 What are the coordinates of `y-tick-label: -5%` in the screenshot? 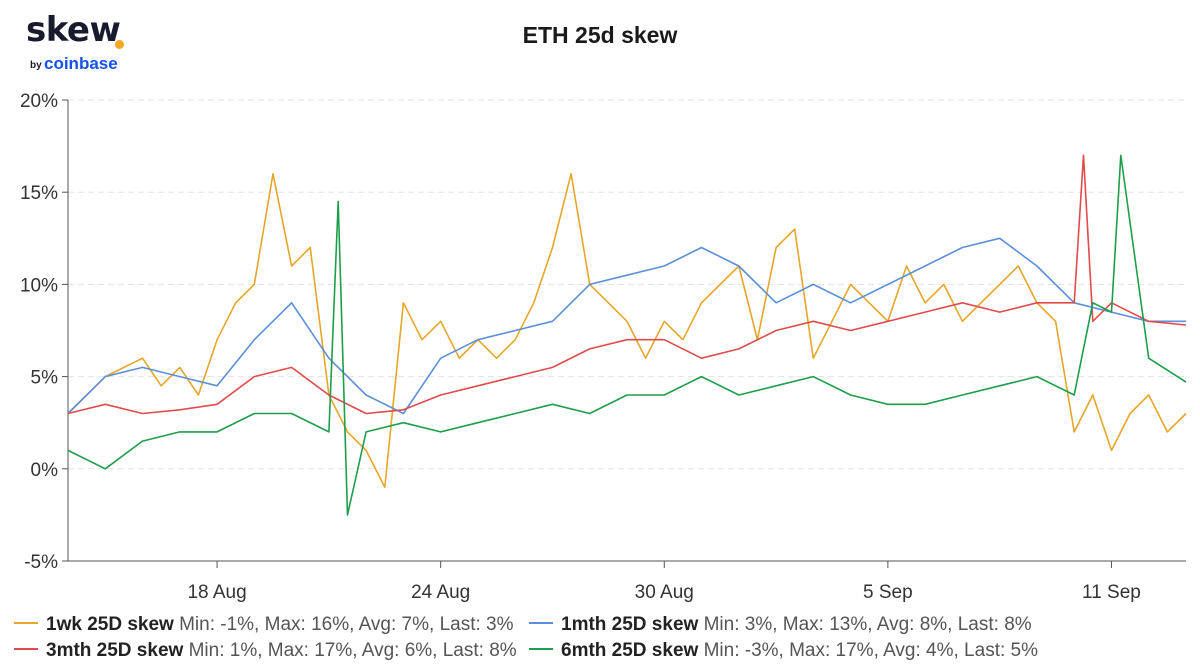 It's located at (41, 562).